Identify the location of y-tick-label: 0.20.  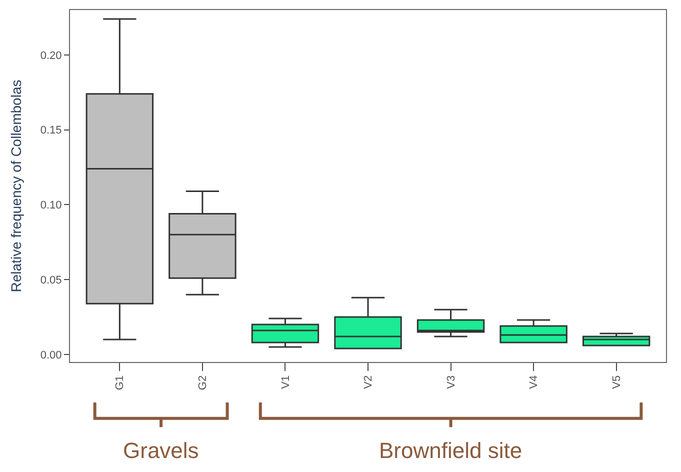
(51, 56).